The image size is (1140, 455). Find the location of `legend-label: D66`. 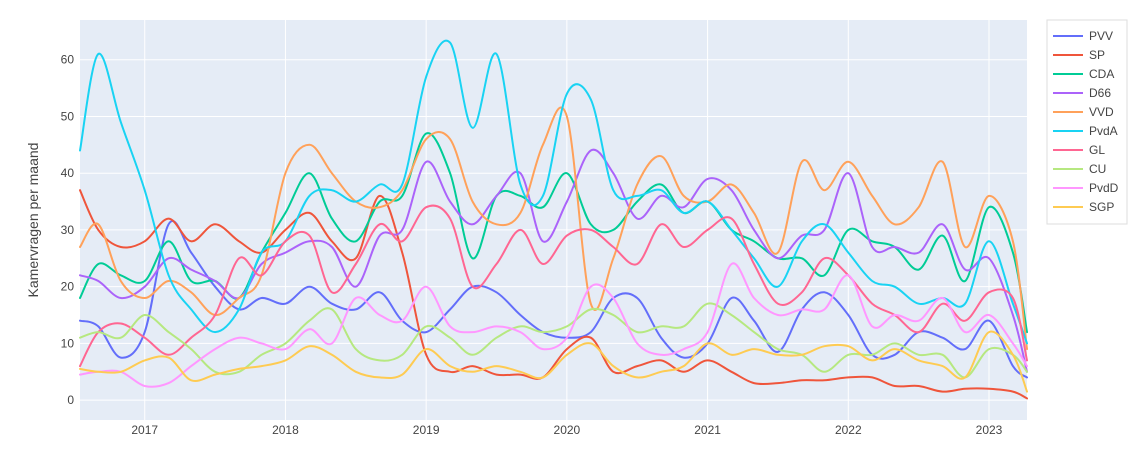

legend-label: D66 is located at coordinates (1100, 93).